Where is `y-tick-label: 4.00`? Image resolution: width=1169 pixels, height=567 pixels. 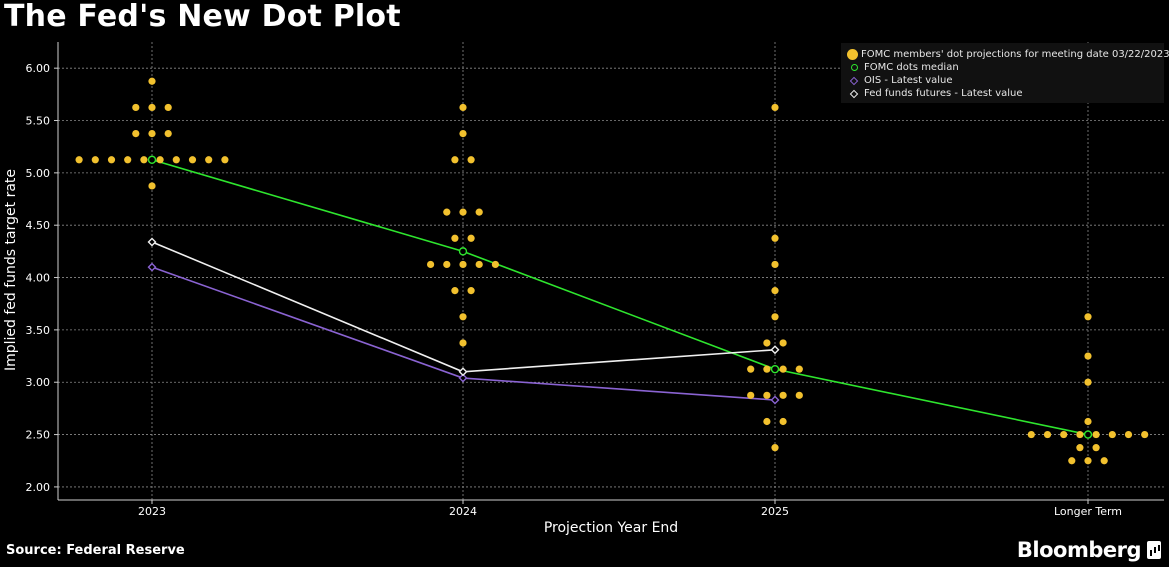
y-tick-label: 4.00 is located at coordinates (38, 278).